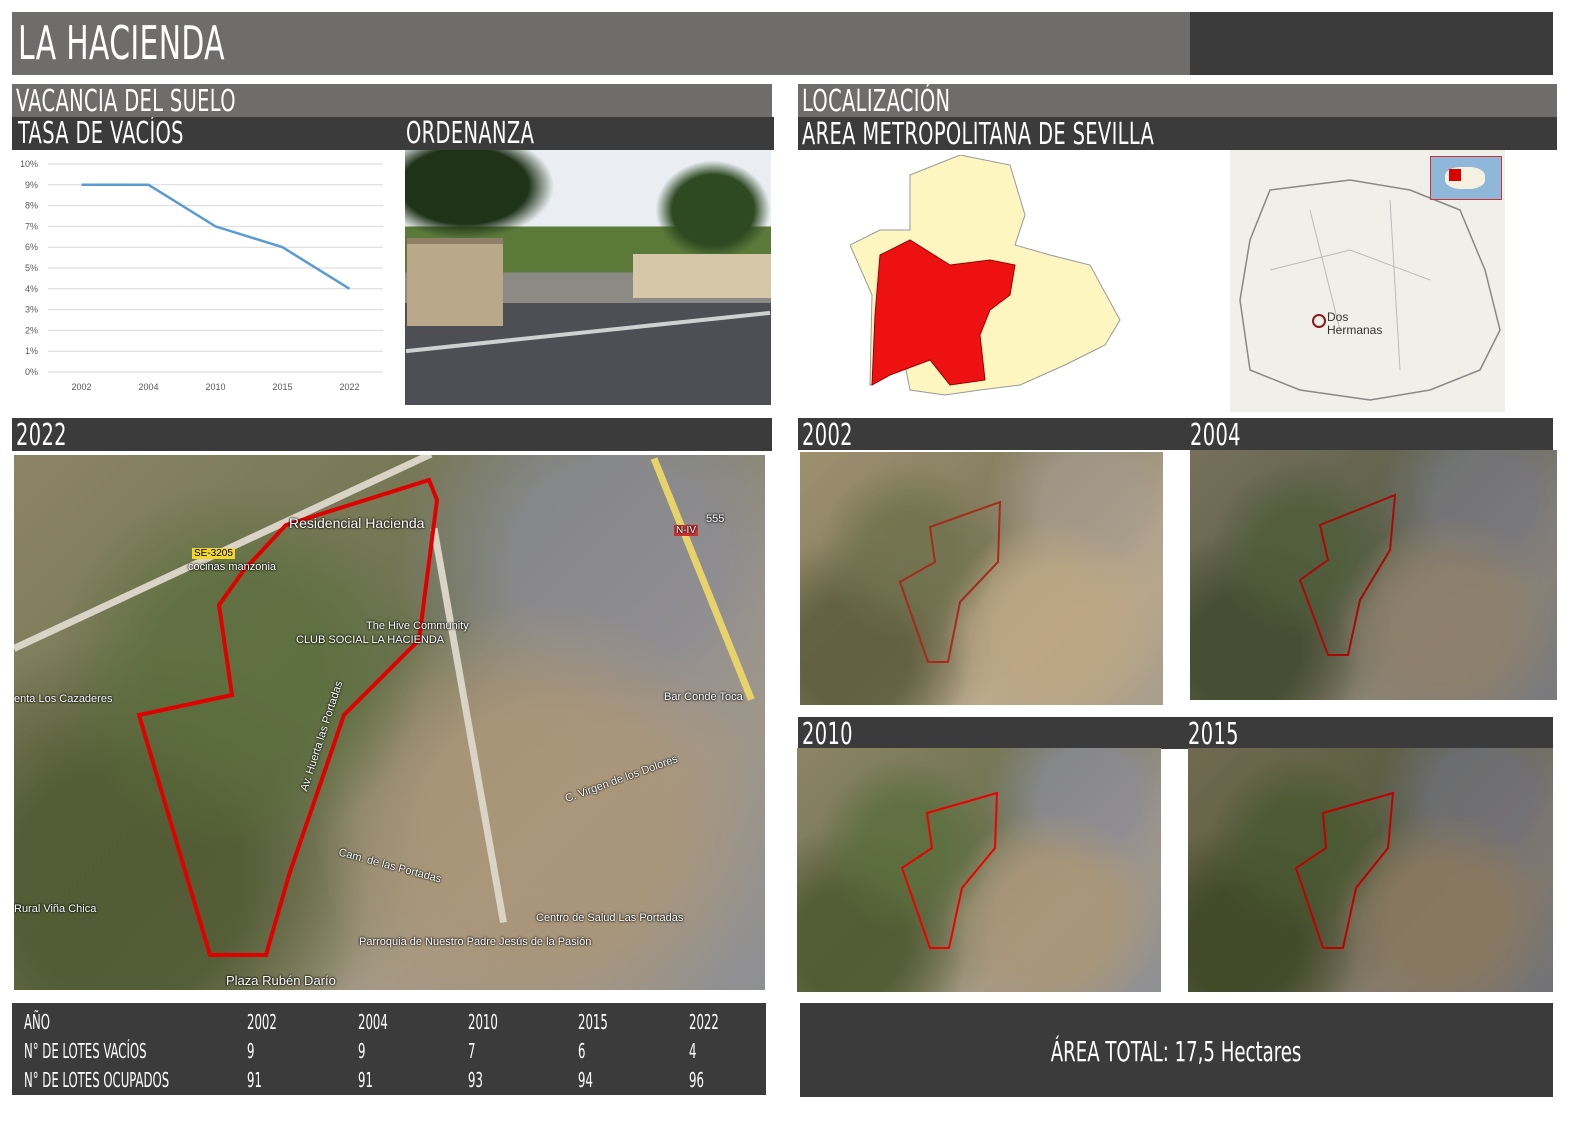 Image resolution: width=1587 pixels, height=1123 pixels. Describe the element at coordinates (523, 1050) in the screenshot. I see `cell: 7` at that location.